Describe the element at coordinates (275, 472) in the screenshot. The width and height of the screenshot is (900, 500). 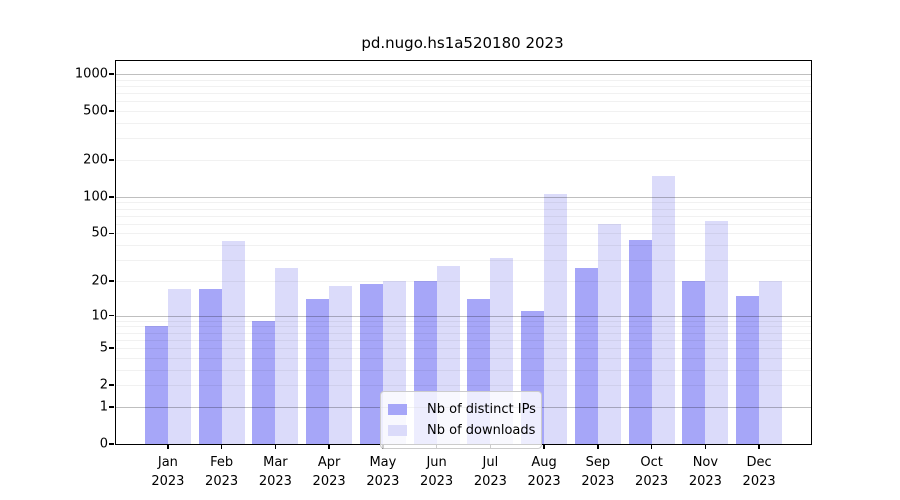
I see `x-tick-label-mar: Mar 2023` at that location.